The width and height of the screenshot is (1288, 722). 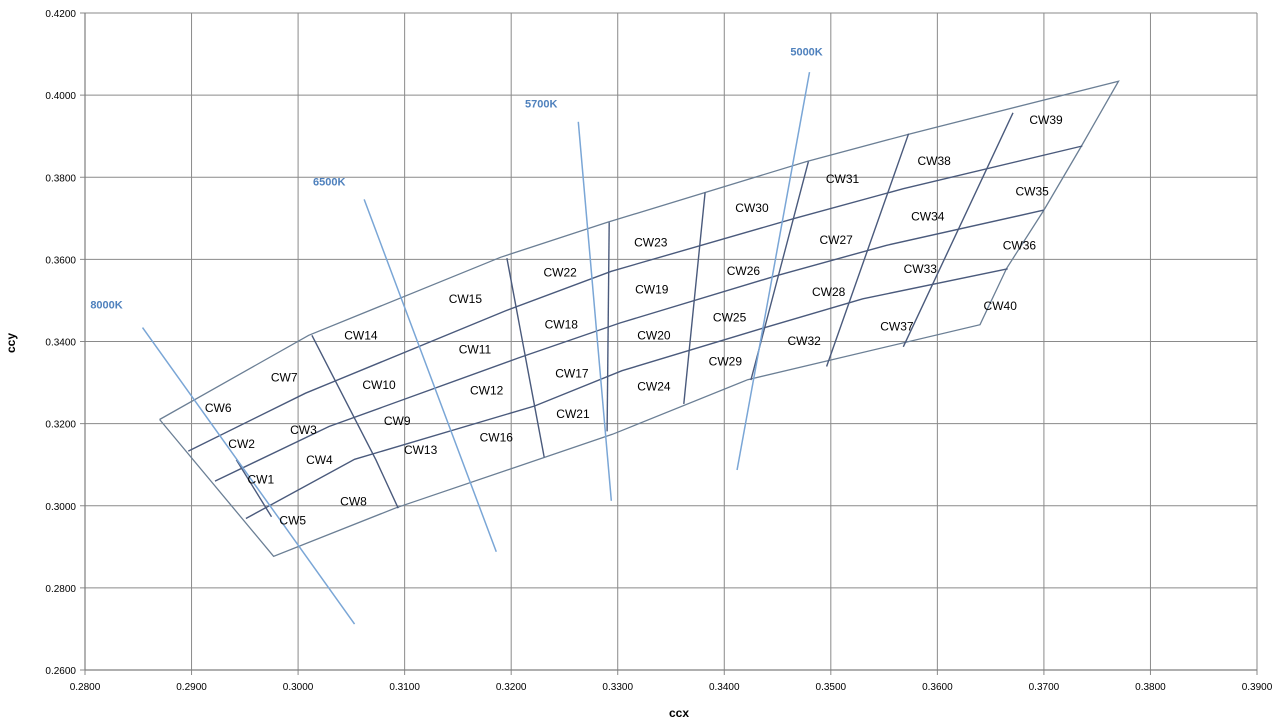 What do you see at coordinates (260, 479) in the screenshot?
I see `bin-label: CW1` at bounding box center [260, 479].